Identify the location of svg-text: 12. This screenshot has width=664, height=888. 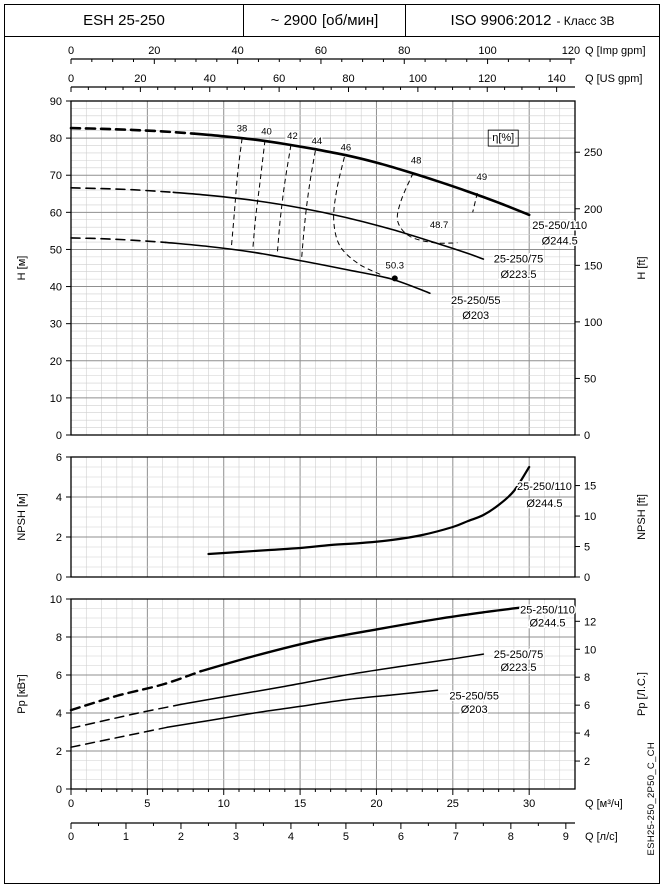
(590, 622).